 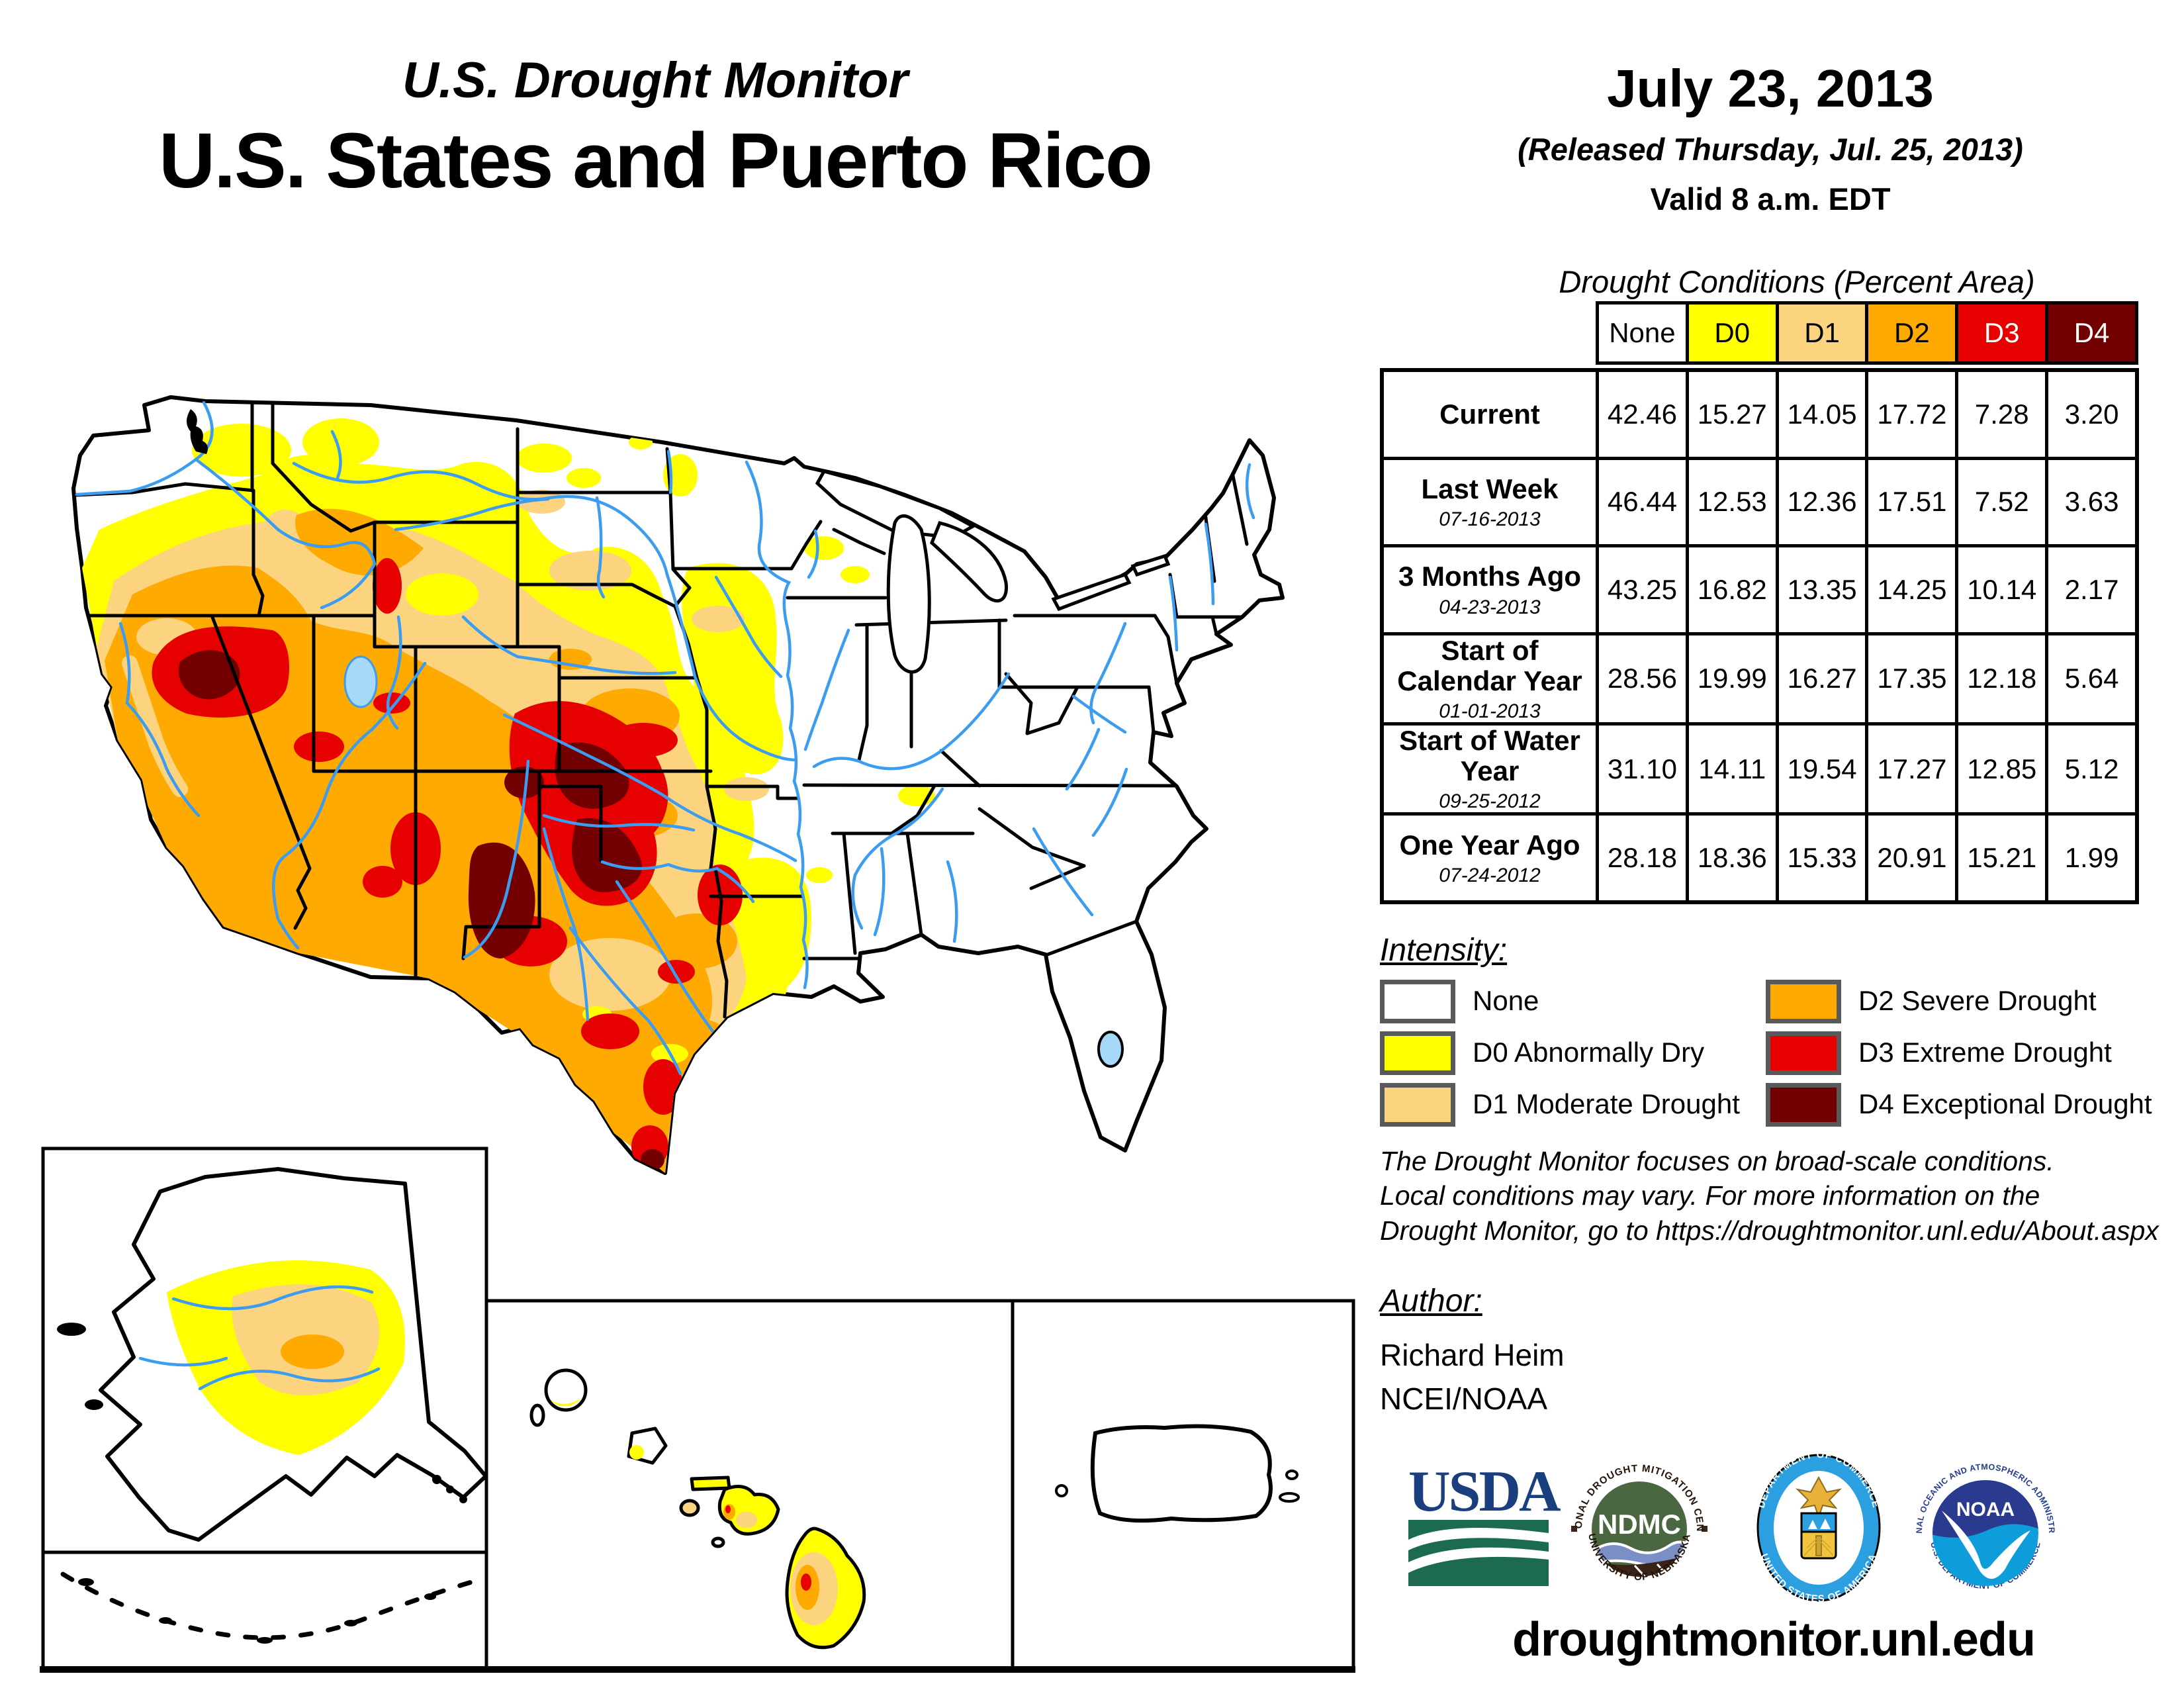 What do you see at coordinates (2002, 858) in the screenshot?
I see `table-value: 15.21` at bounding box center [2002, 858].